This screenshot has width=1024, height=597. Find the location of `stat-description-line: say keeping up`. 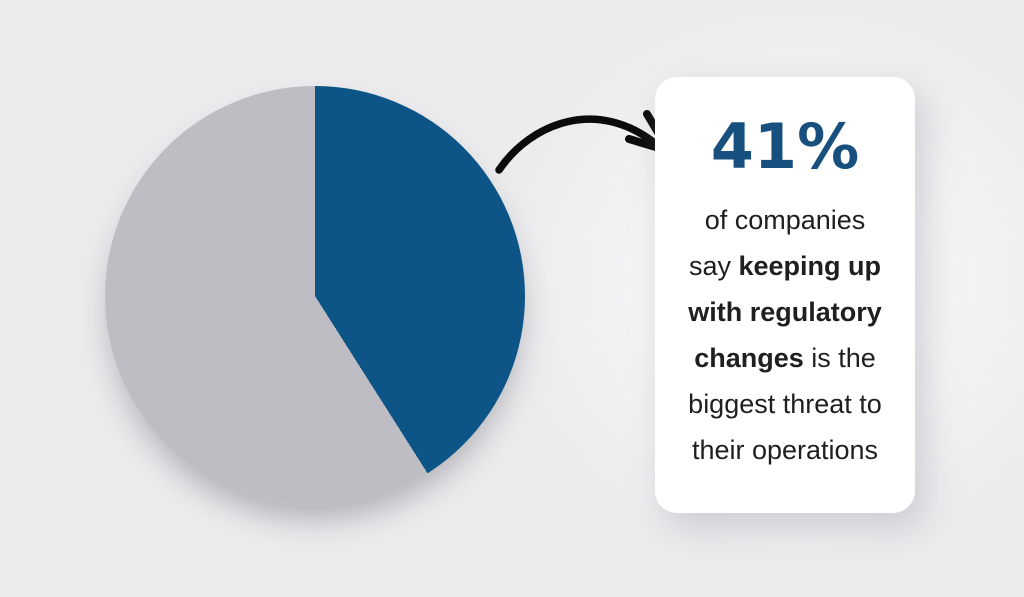

stat-description-line: say keeping up is located at coordinates (785, 266).